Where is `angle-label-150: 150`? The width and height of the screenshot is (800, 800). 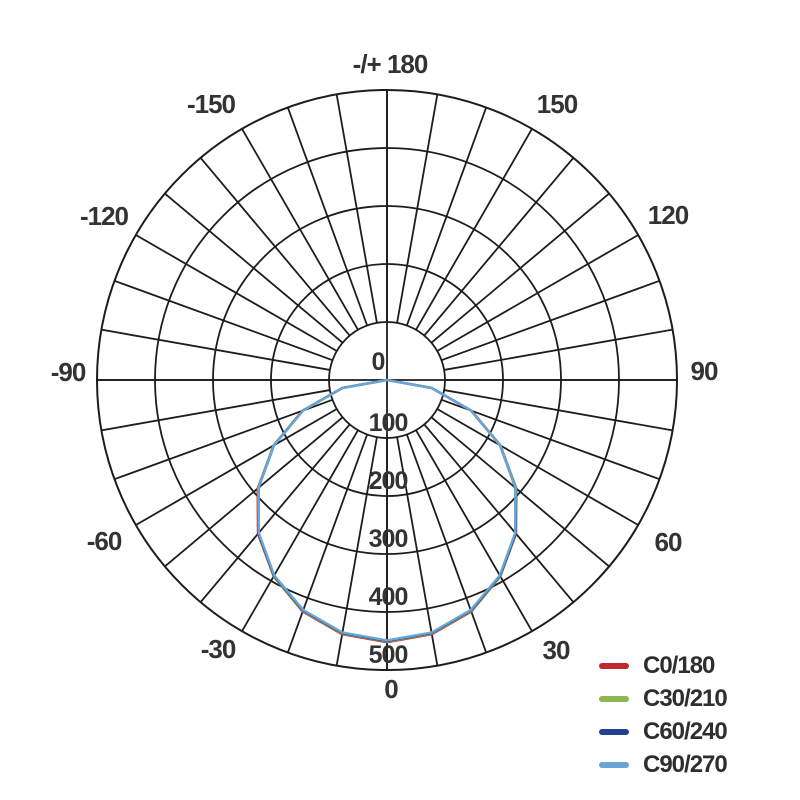 angle-label-150: 150 is located at coordinates (557, 104).